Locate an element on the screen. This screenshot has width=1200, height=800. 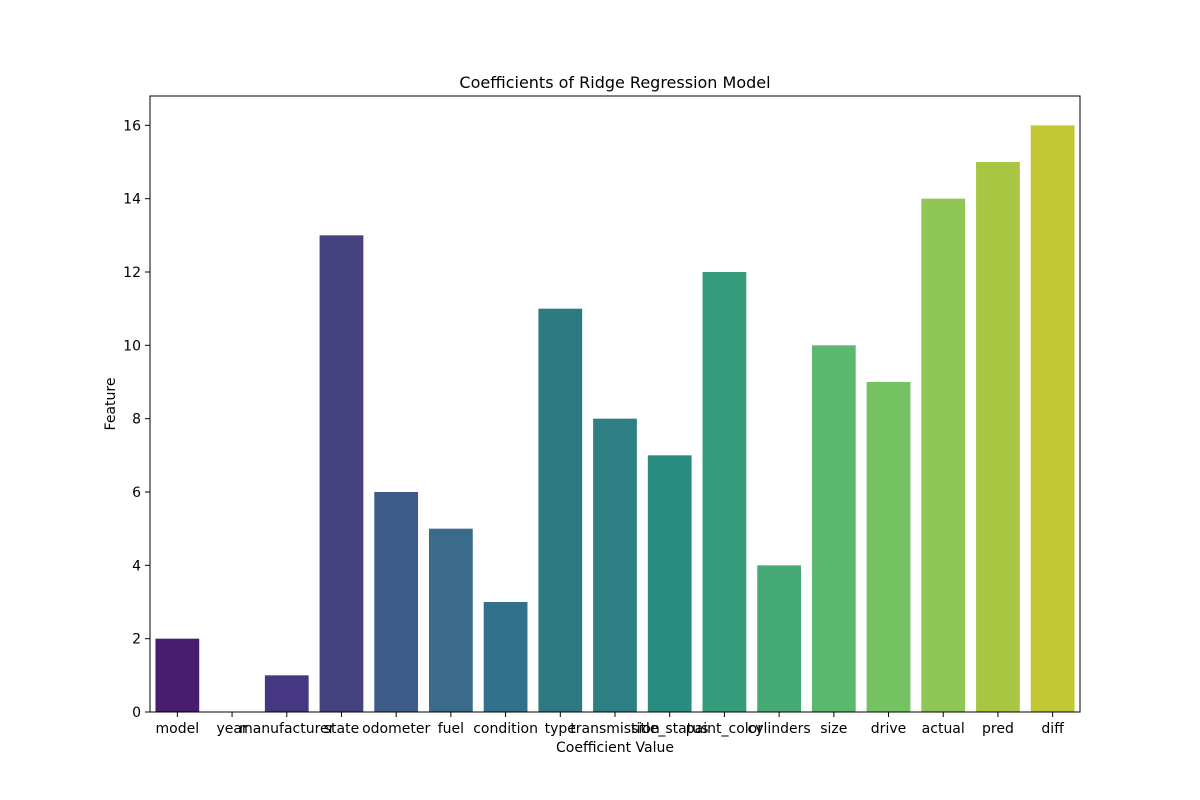
y-tick-label: 0 is located at coordinates (136, 713).